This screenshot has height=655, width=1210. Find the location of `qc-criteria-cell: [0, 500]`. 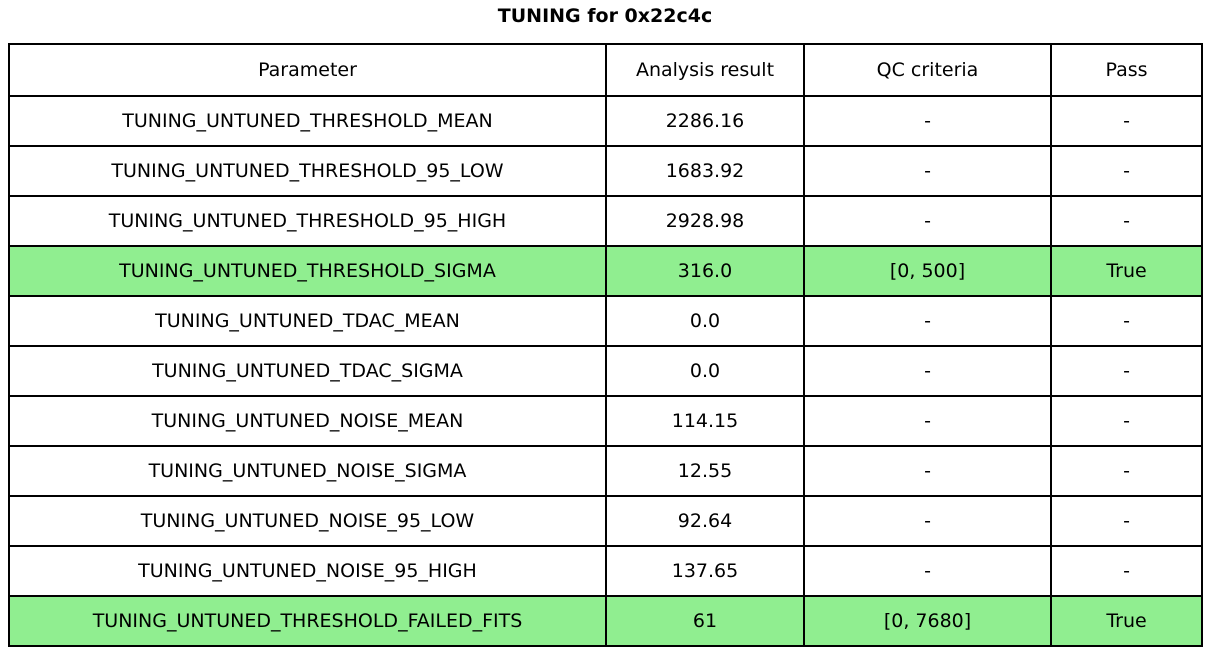

qc-criteria-cell: [0, 500] is located at coordinates (927, 271).